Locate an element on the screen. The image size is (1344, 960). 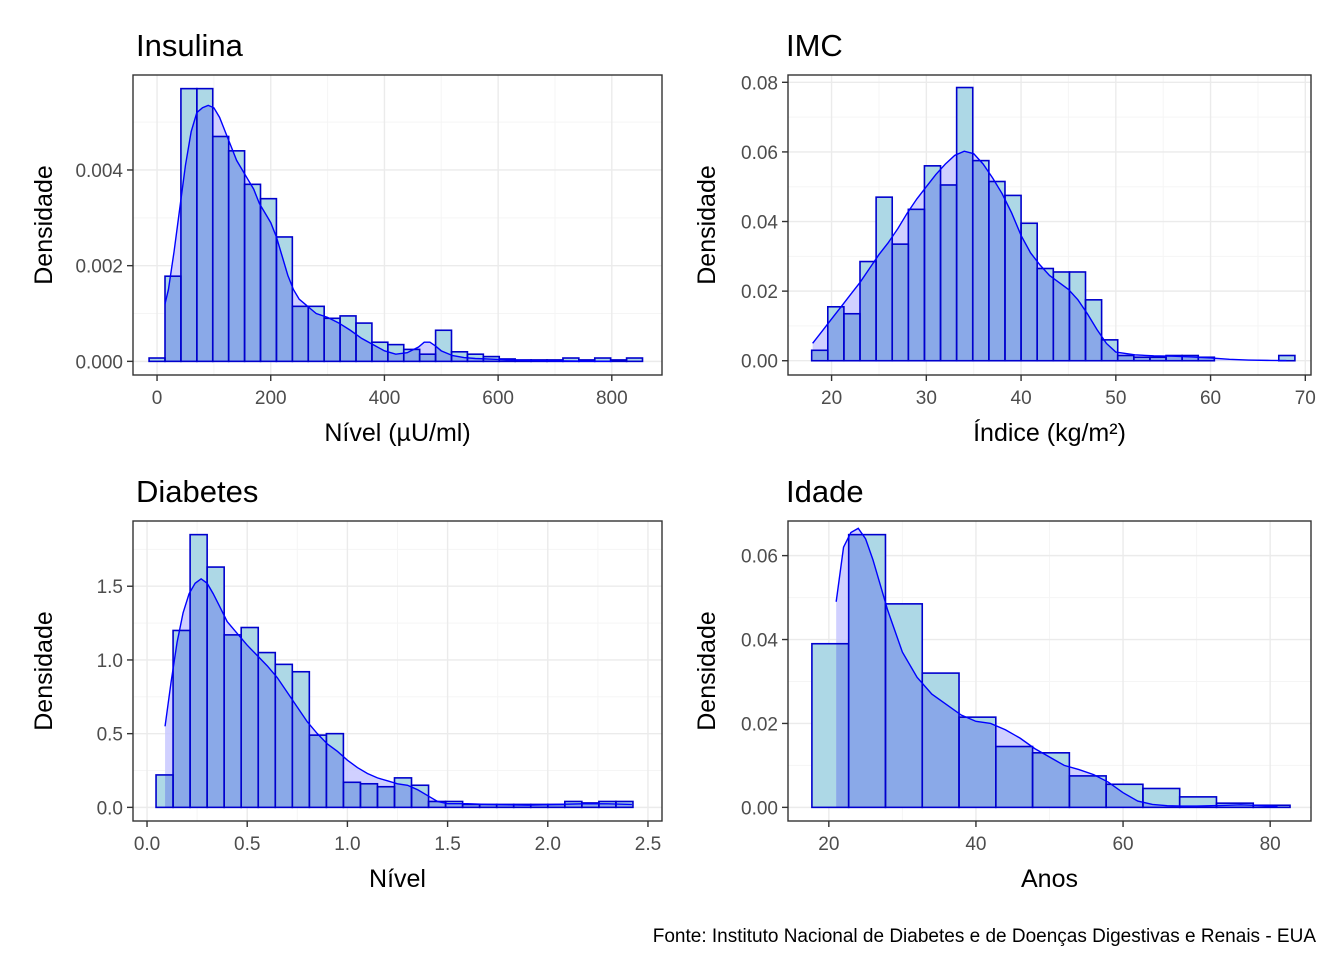
x-tick-label: 400 is located at coordinates (385, 398).